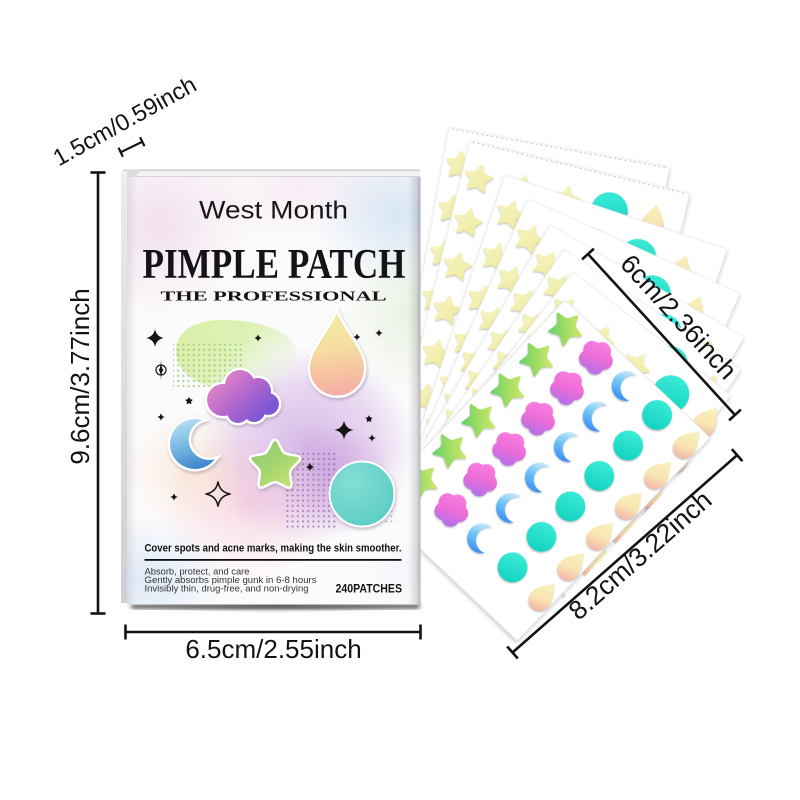 The image size is (800, 800). Describe the element at coordinates (369, 589) in the screenshot. I see `svg-text: 240PATCHES` at that location.